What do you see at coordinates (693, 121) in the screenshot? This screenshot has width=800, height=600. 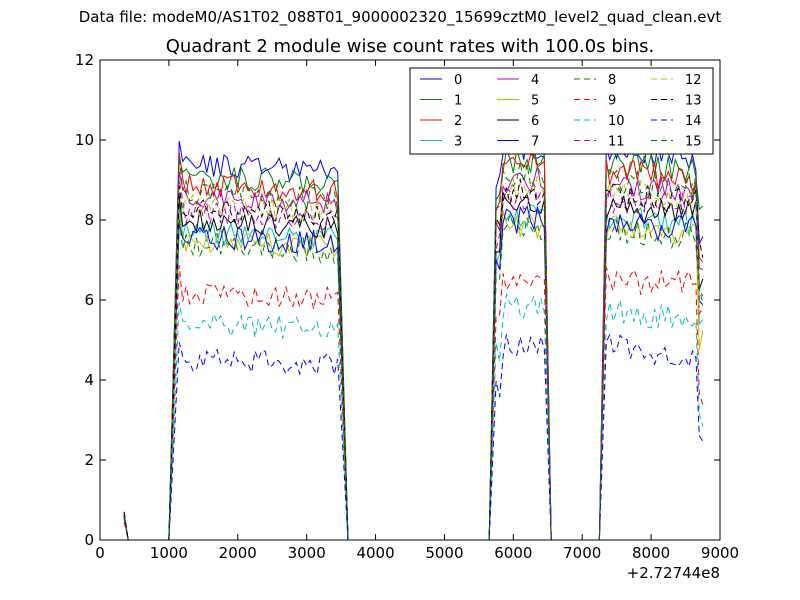 I see `legend-label-14: 14` at bounding box center [693, 121].